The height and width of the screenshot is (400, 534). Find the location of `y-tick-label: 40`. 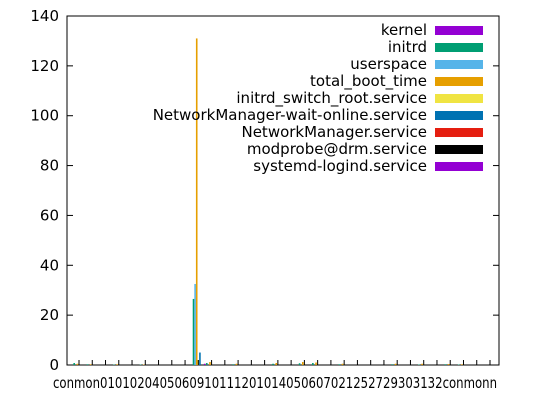

y-tick-label: 40 is located at coordinates (49, 265).